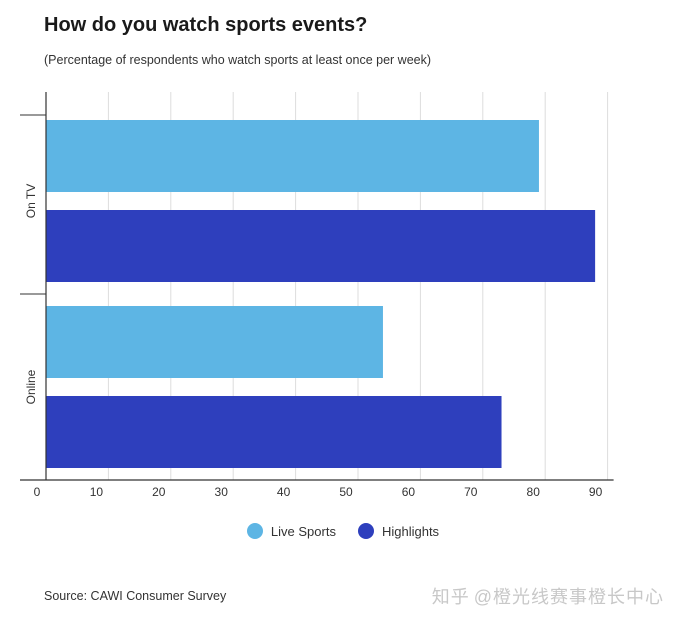 The height and width of the screenshot is (621, 686). I want to click on source-note: Source: CAWI Consumer Survey, so click(135, 596).